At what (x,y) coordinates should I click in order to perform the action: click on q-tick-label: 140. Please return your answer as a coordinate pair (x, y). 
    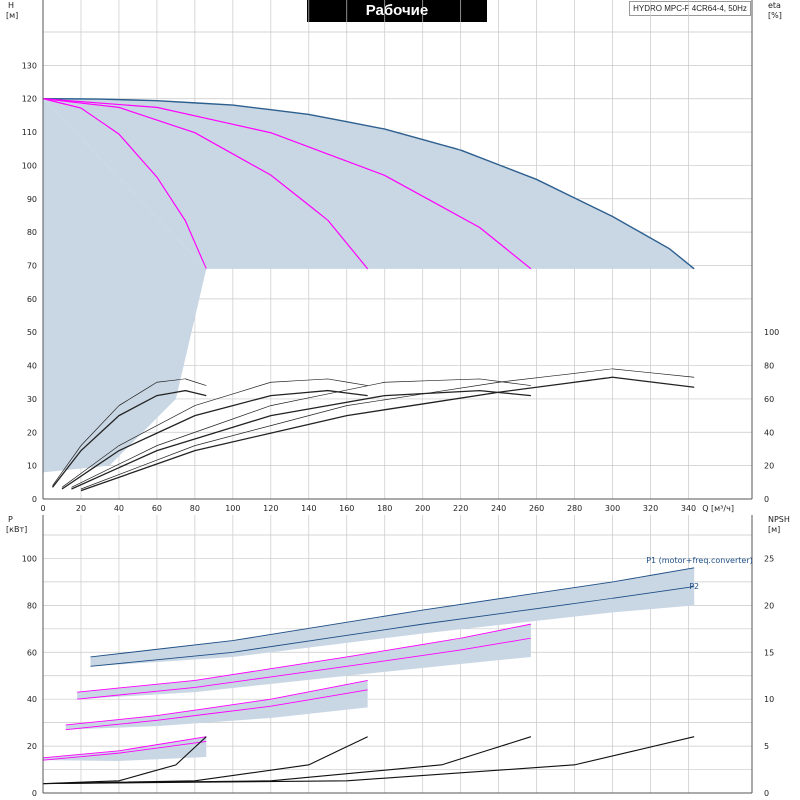
    Looking at the image, I should click on (308, 508).